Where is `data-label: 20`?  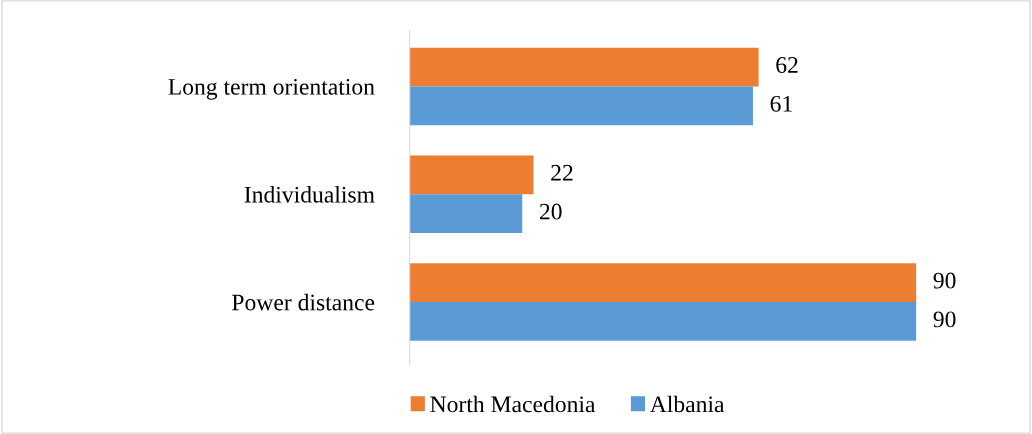 data-label: 20 is located at coordinates (550, 211).